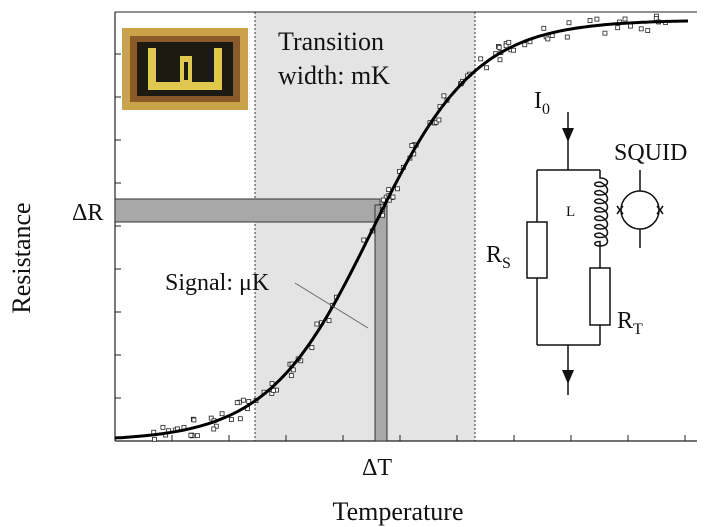 The height and width of the screenshot is (527, 717). Describe the element at coordinates (247, 210) in the screenshot. I see `delta-r-band` at that location.